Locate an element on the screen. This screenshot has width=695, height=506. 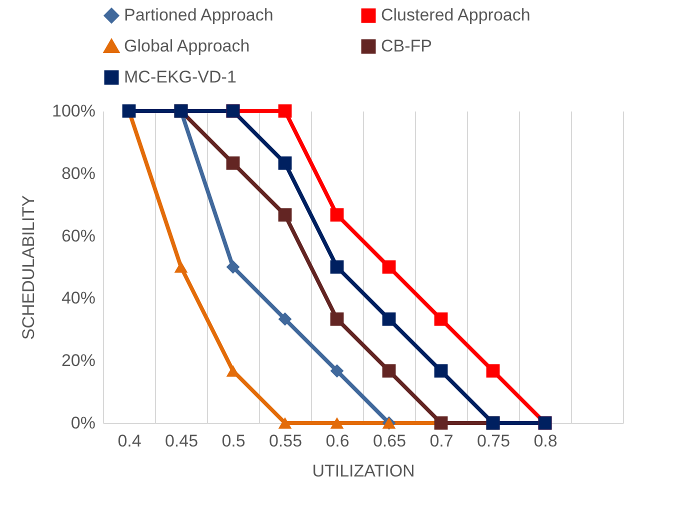
y-tick-label: 60% is located at coordinates (78, 236).